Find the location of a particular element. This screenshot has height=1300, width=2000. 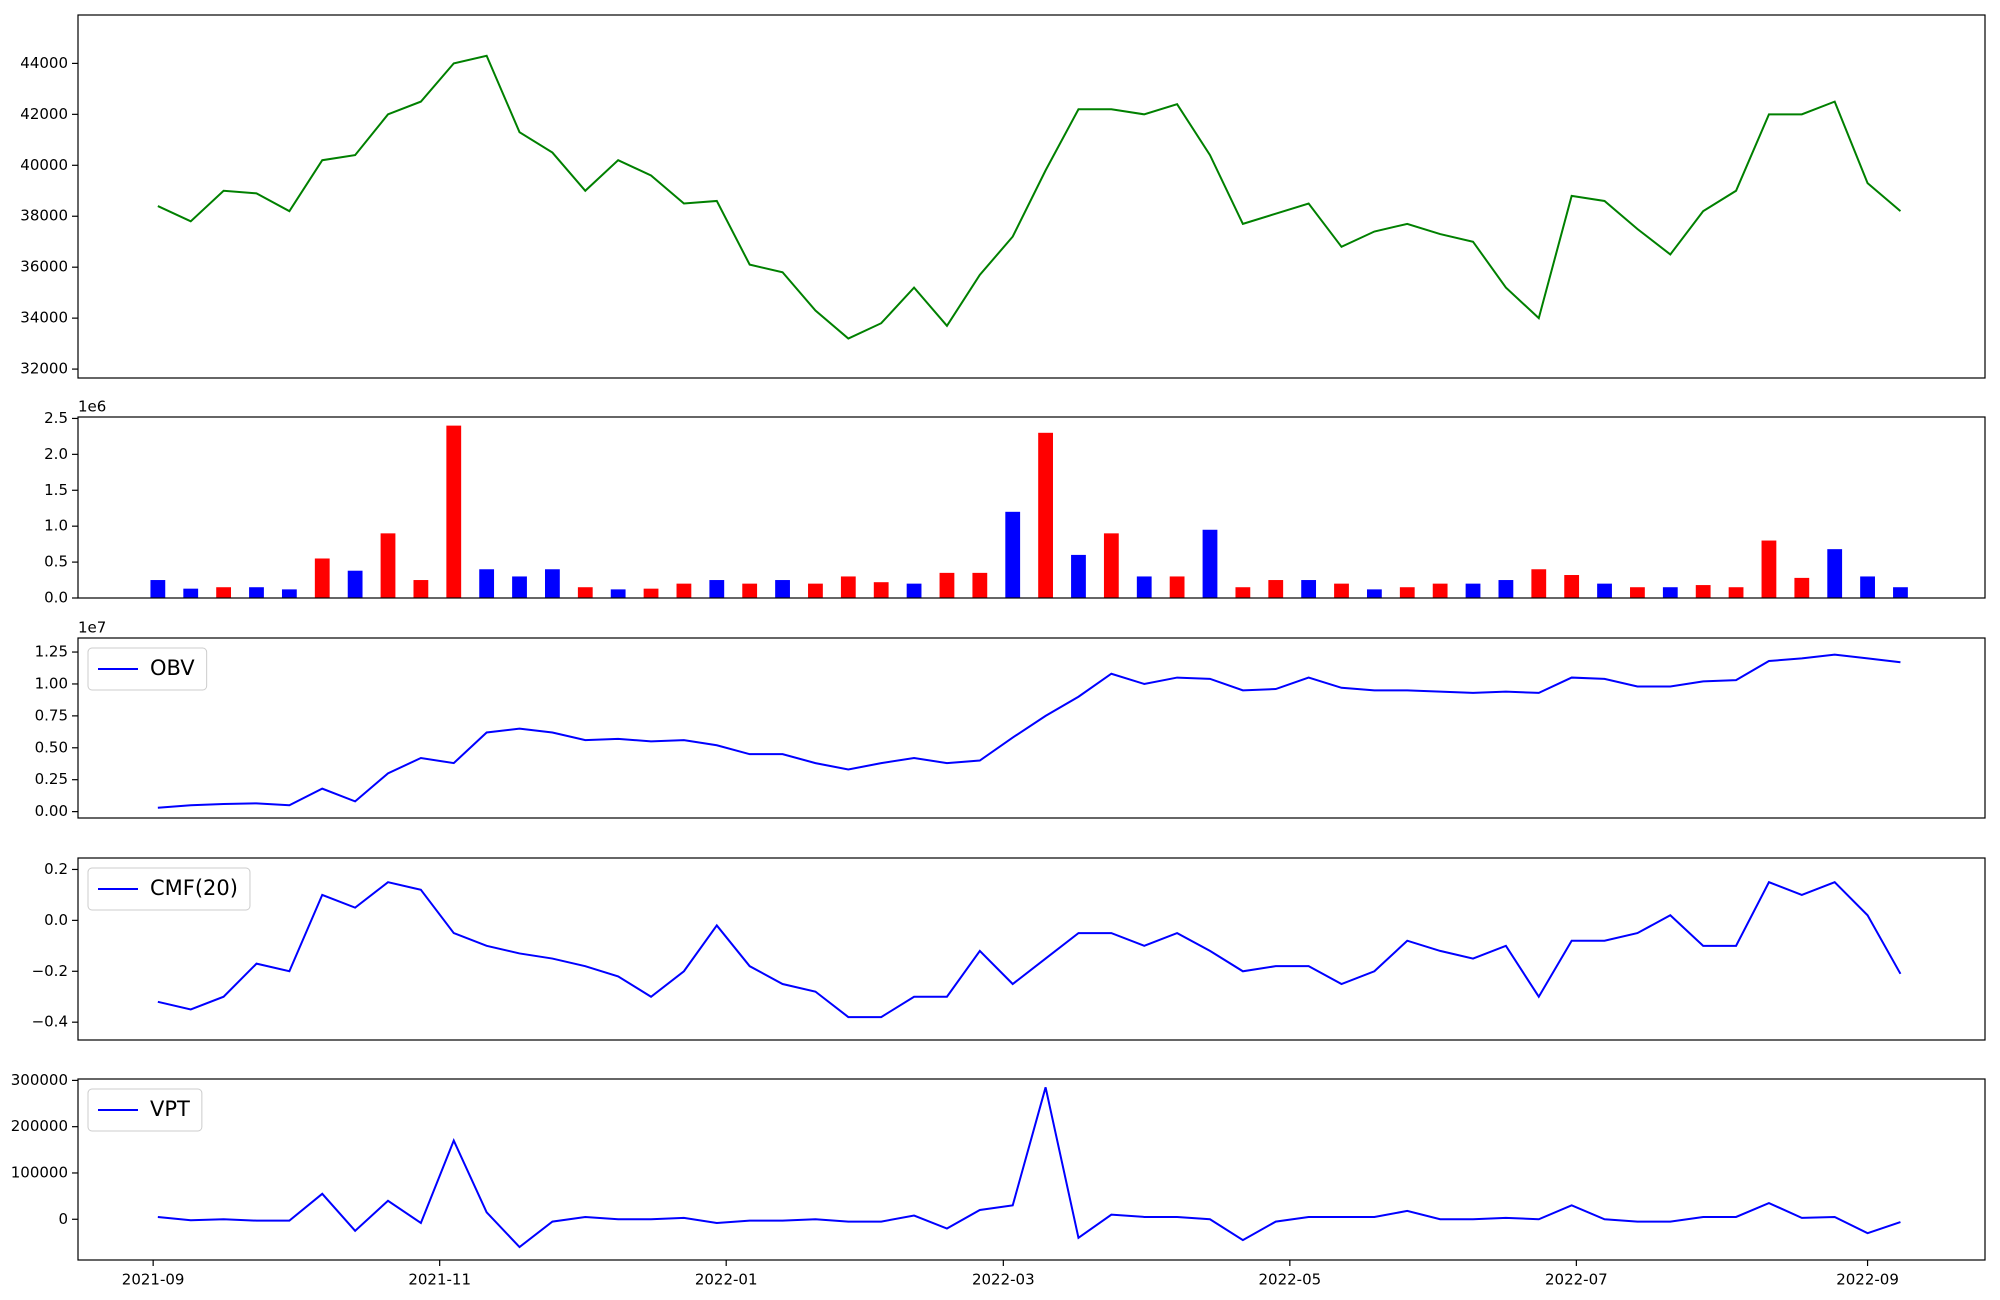

y-tick-label: 300000 is located at coordinates (39, 1080).